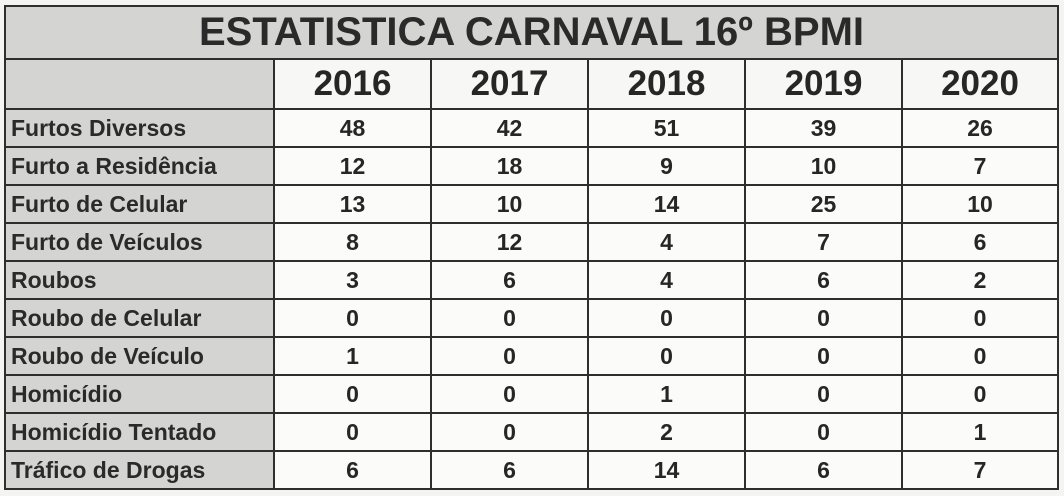  I want to click on value-cell: 48, so click(352, 128).